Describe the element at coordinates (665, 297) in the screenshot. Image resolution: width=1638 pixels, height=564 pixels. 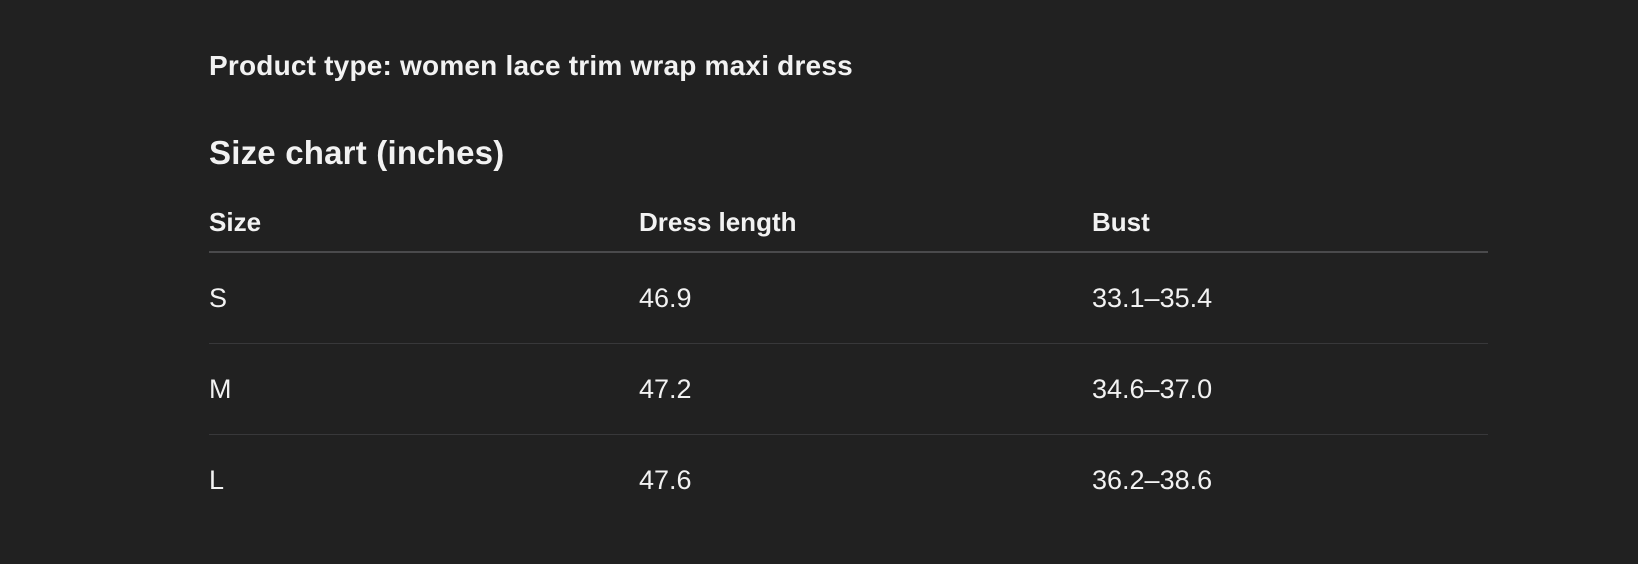
I see `dress-length-cell: 46.9` at that location.